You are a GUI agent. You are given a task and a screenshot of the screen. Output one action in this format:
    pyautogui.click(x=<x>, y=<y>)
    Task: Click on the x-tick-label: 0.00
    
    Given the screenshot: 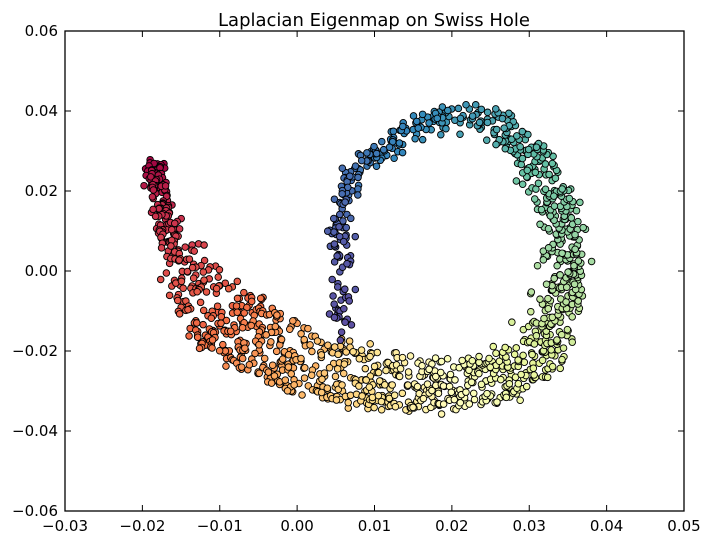 What is the action you would take?
    pyautogui.click(x=296, y=526)
    